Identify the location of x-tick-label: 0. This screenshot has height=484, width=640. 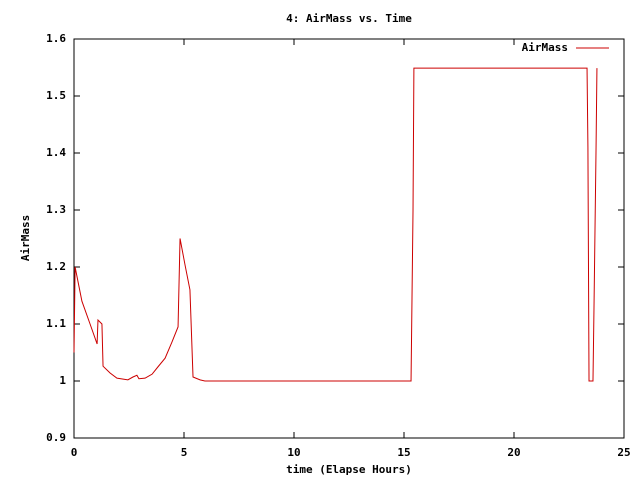
(74, 452).